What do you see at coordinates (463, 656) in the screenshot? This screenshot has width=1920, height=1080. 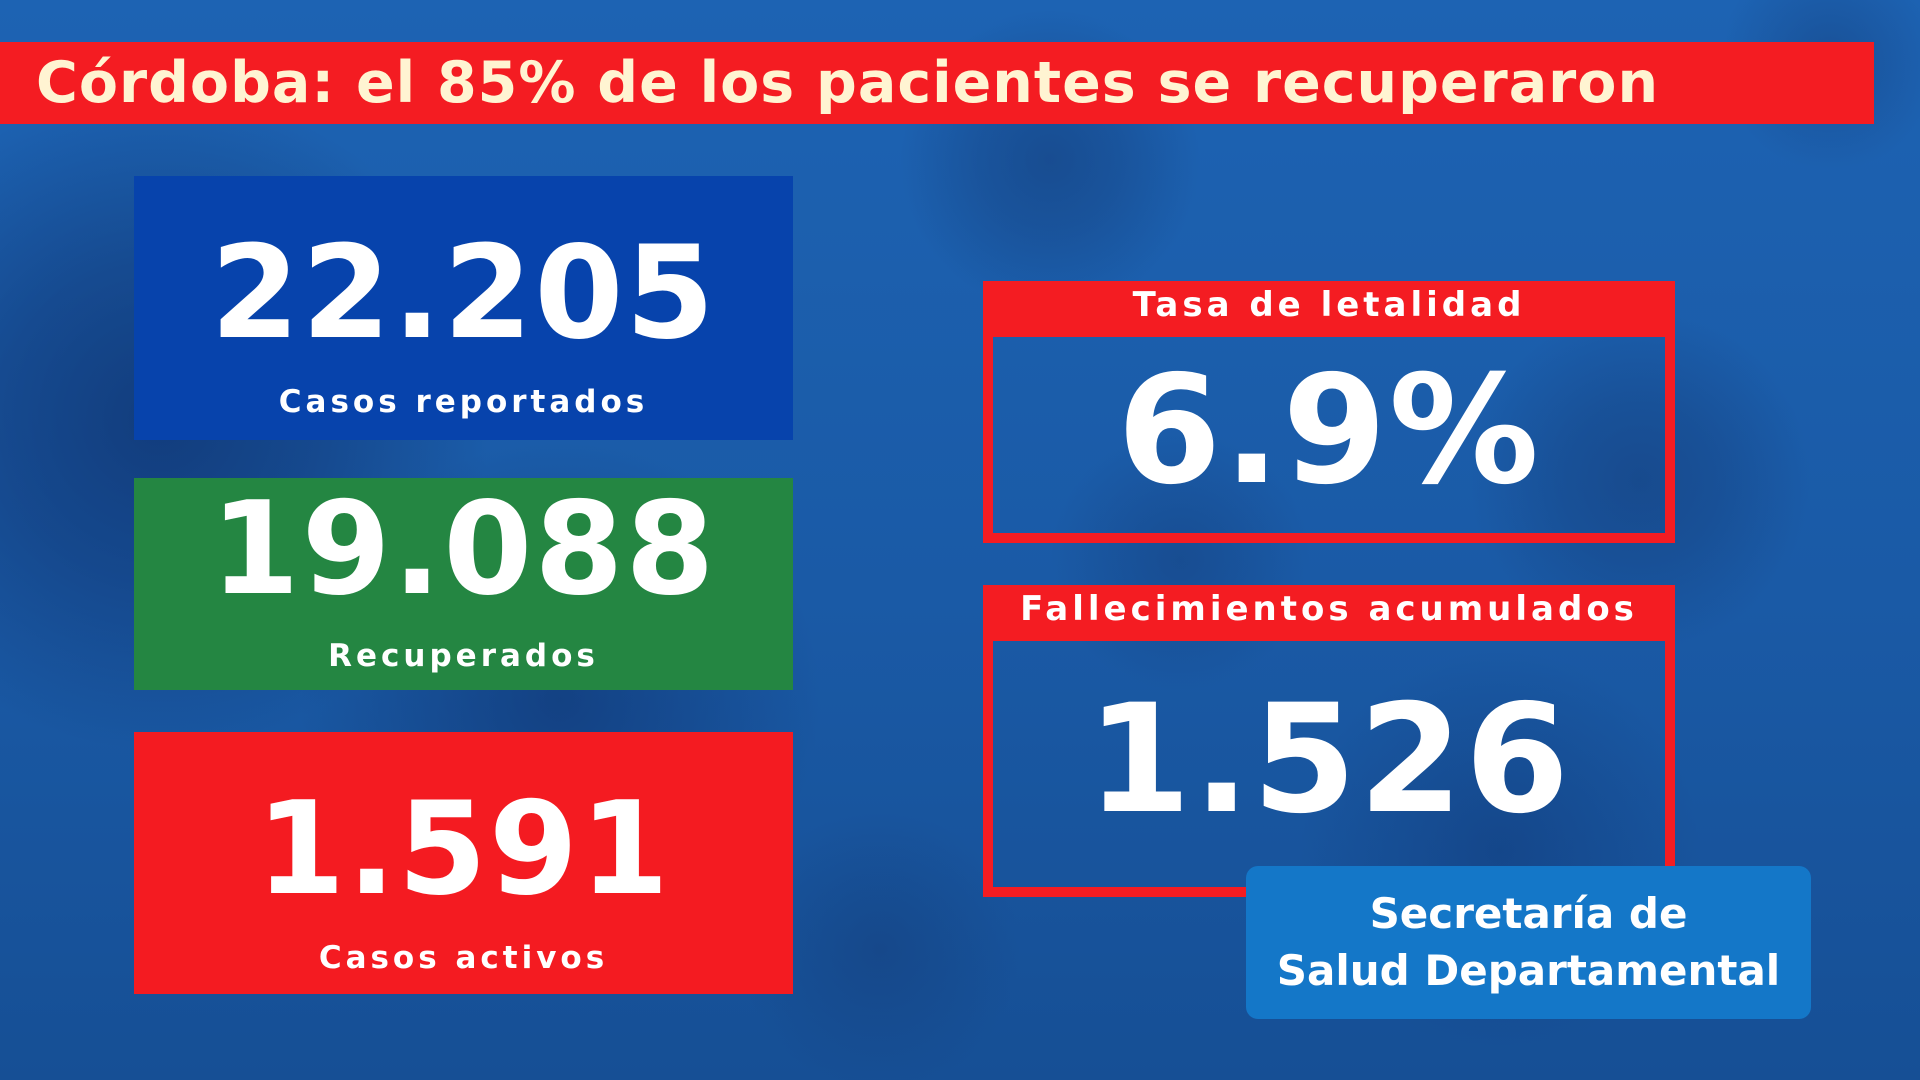 I see `recovered-label: Recuperados` at bounding box center [463, 656].